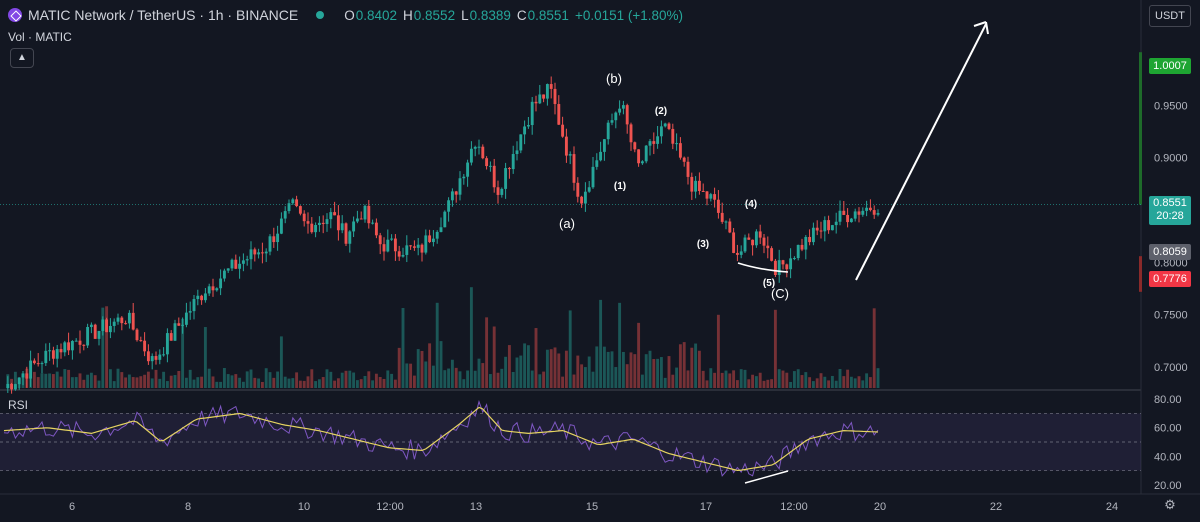  What do you see at coordinates (1170, 504) in the screenshot?
I see `gear-icon: ⚙` at bounding box center [1170, 504].